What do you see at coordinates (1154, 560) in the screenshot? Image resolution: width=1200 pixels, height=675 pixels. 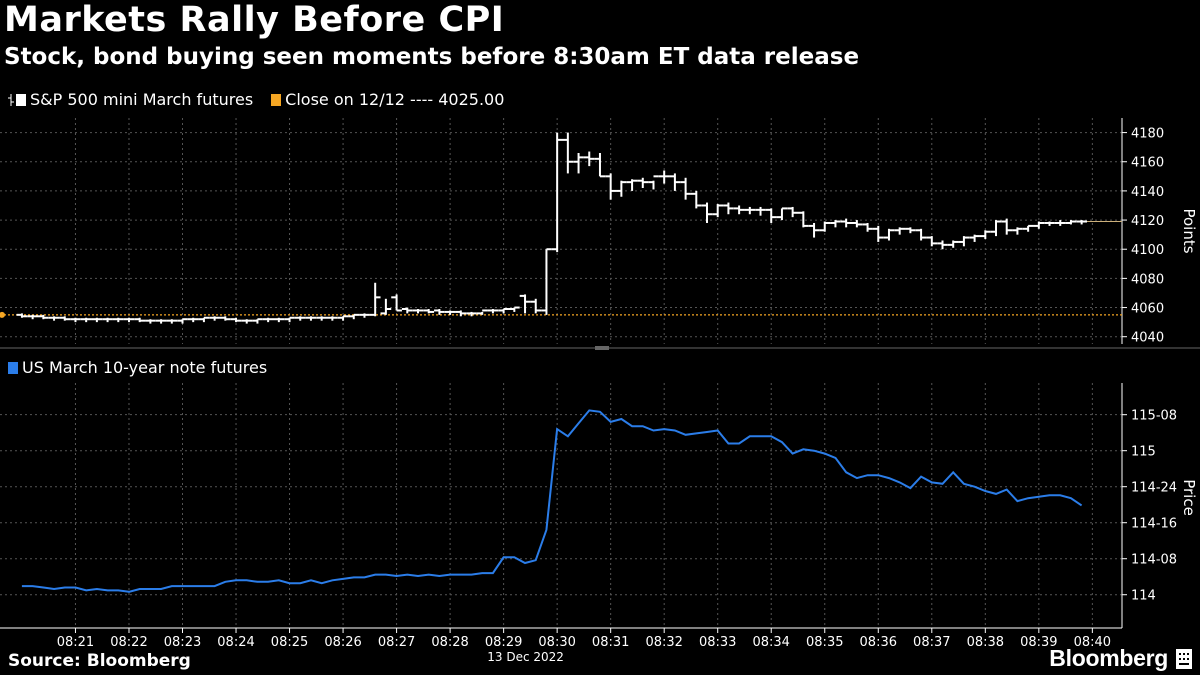 I see `bottom-ytick-label: 114-08` at bounding box center [1154, 560].